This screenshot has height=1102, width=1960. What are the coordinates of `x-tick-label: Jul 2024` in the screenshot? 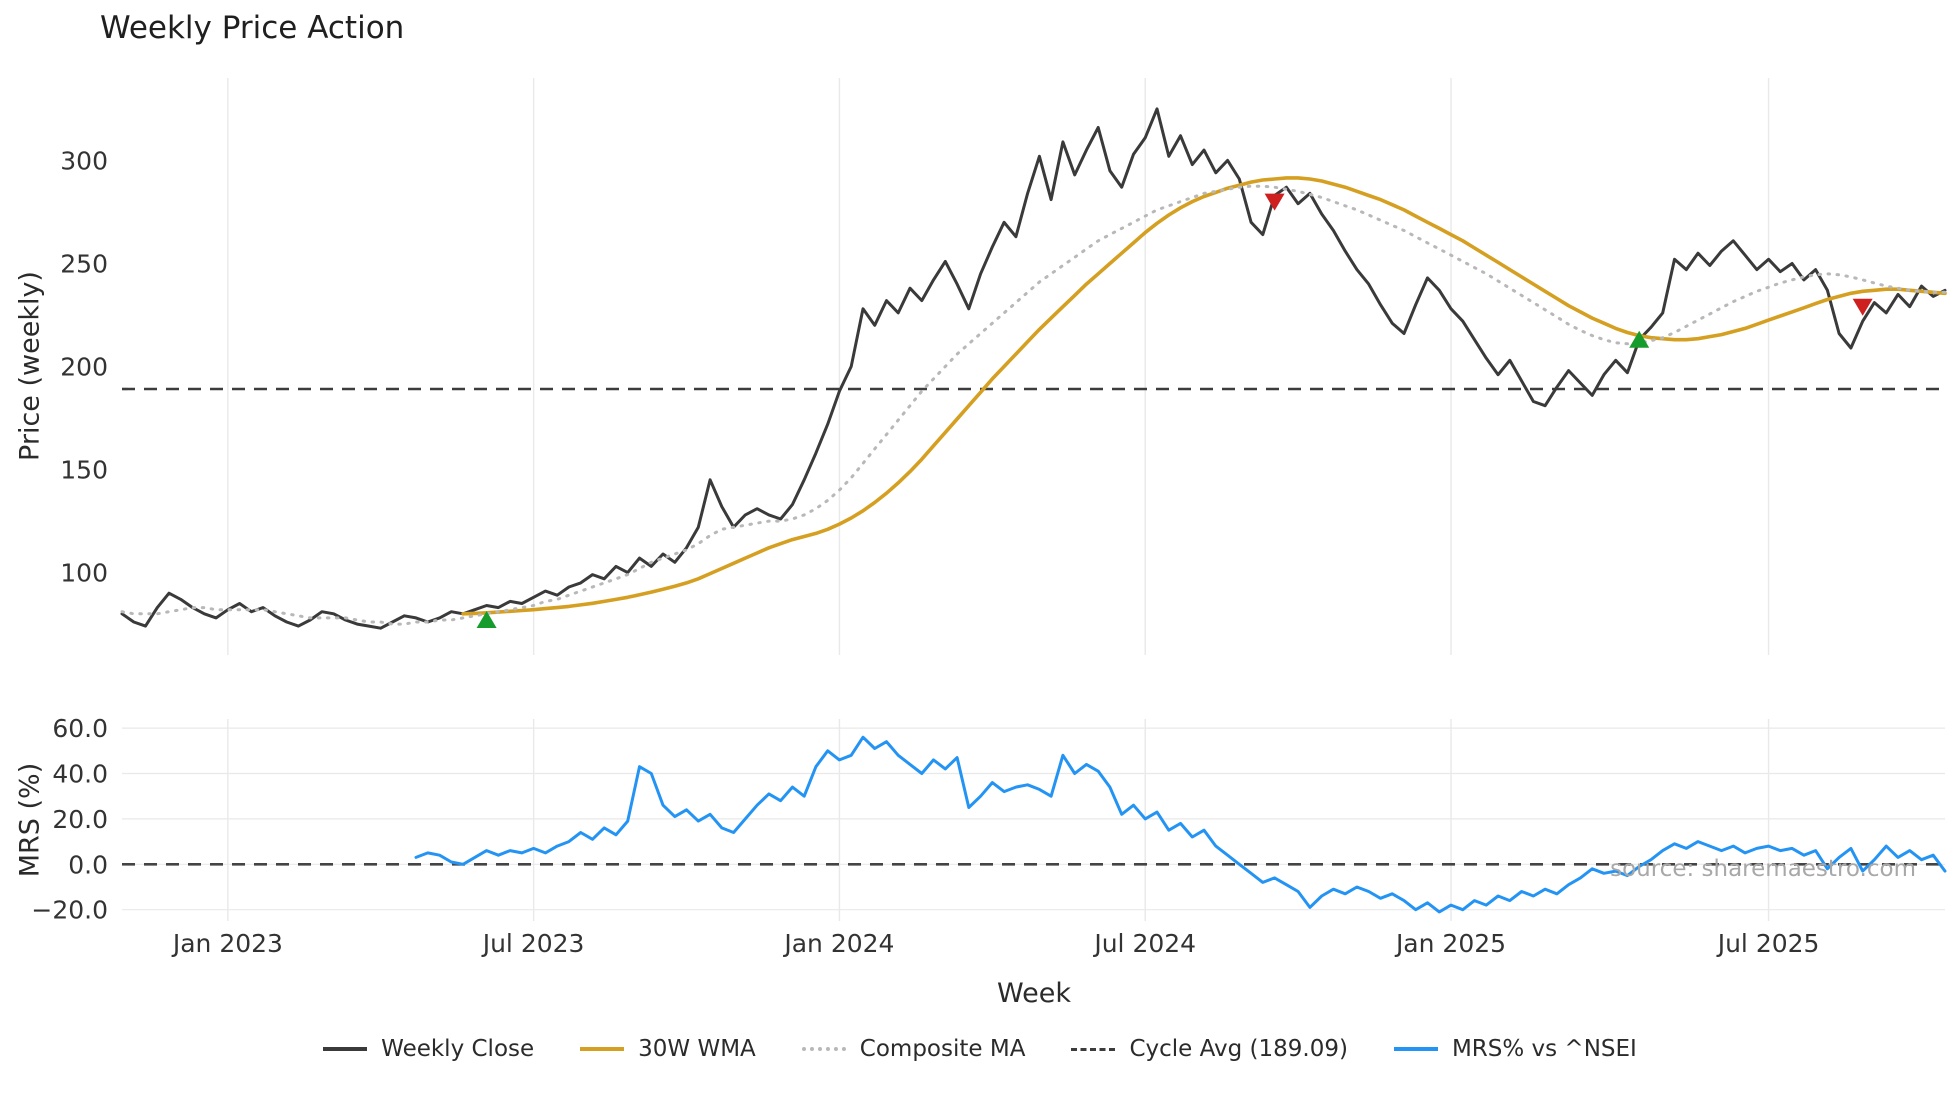 It's located at (1144, 943).